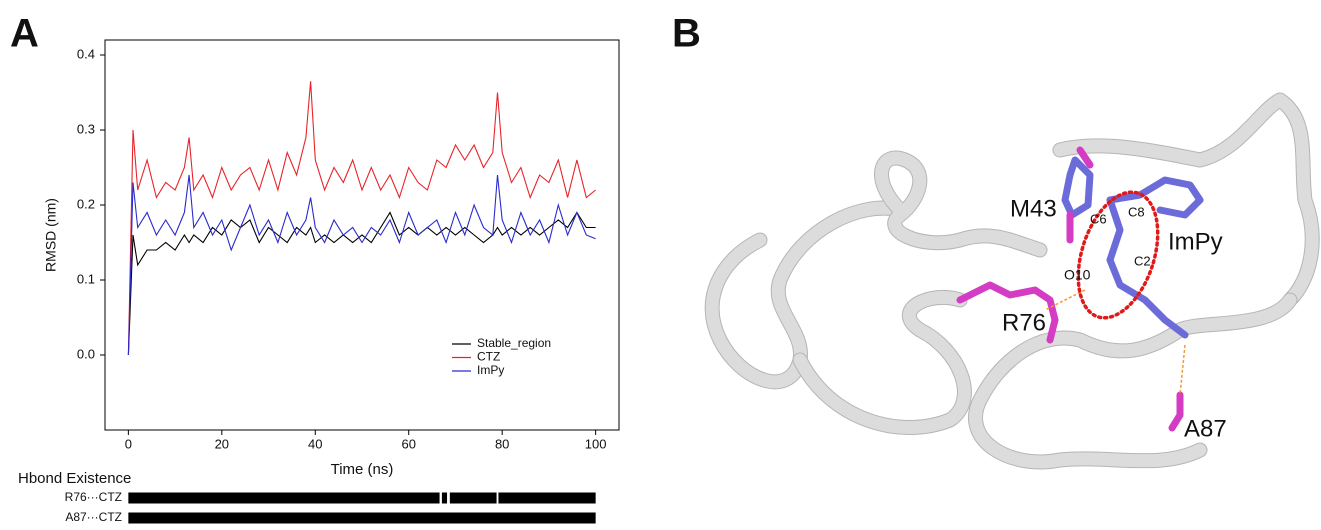  Describe the element at coordinates (408, 443) in the screenshot. I see `x-tick-label: 60` at that location.